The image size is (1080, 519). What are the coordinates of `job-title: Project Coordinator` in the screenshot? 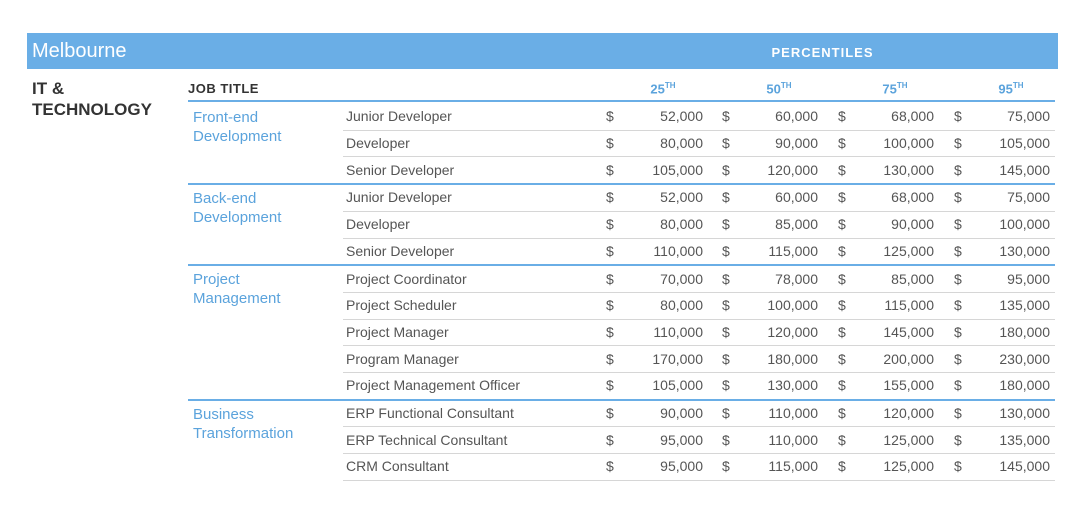 It's located at (406, 278).